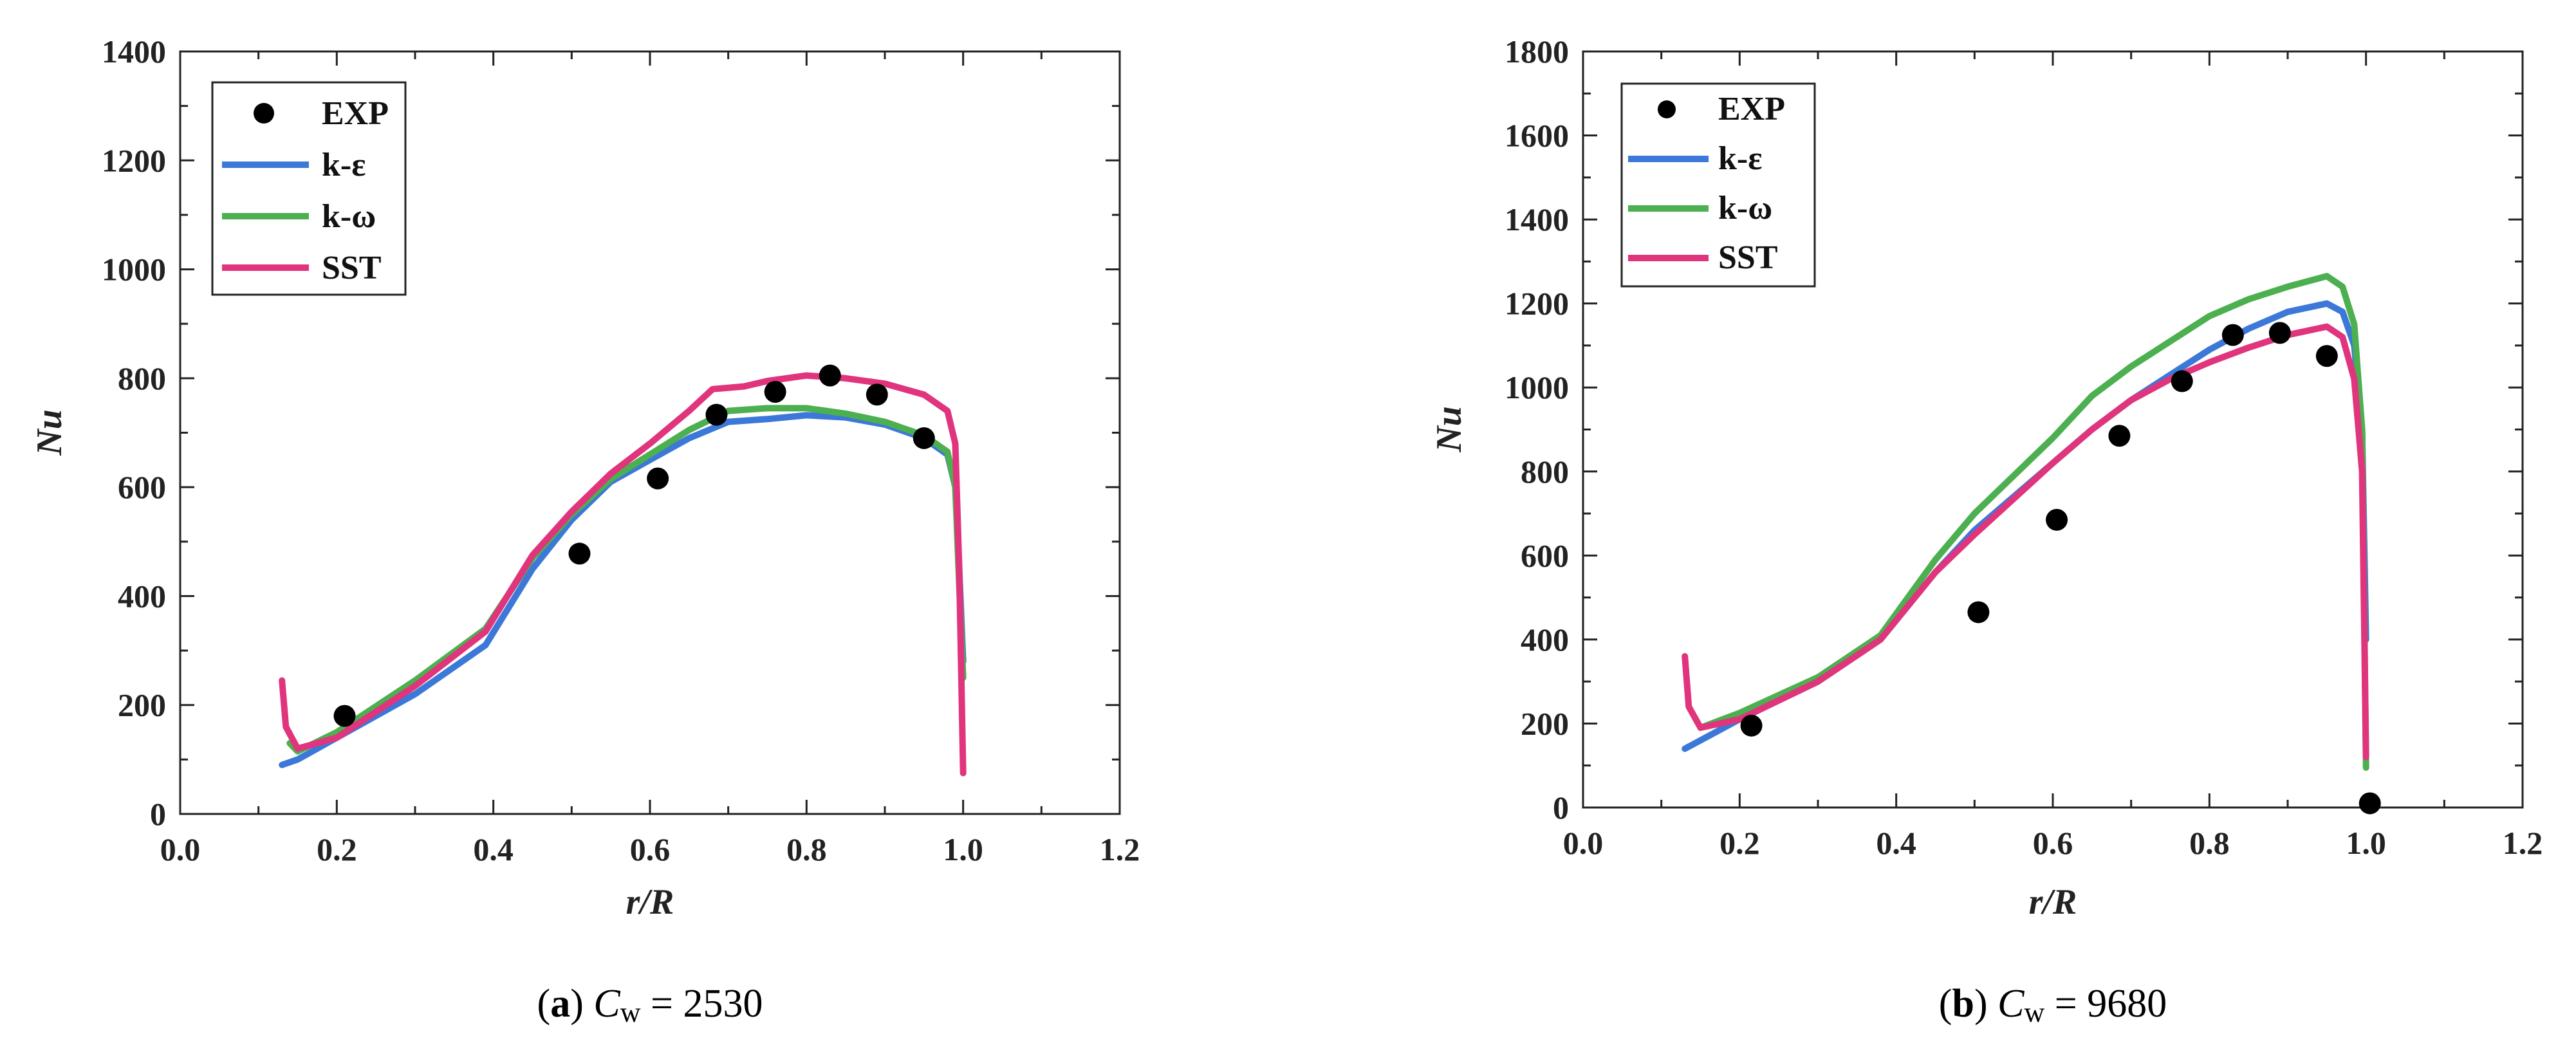 This screenshot has width=2576, height=1043. What do you see at coordinates (2025, 542) in the screenshot?
I see `series-line-sst-b` at bounding box center [2025, 542].